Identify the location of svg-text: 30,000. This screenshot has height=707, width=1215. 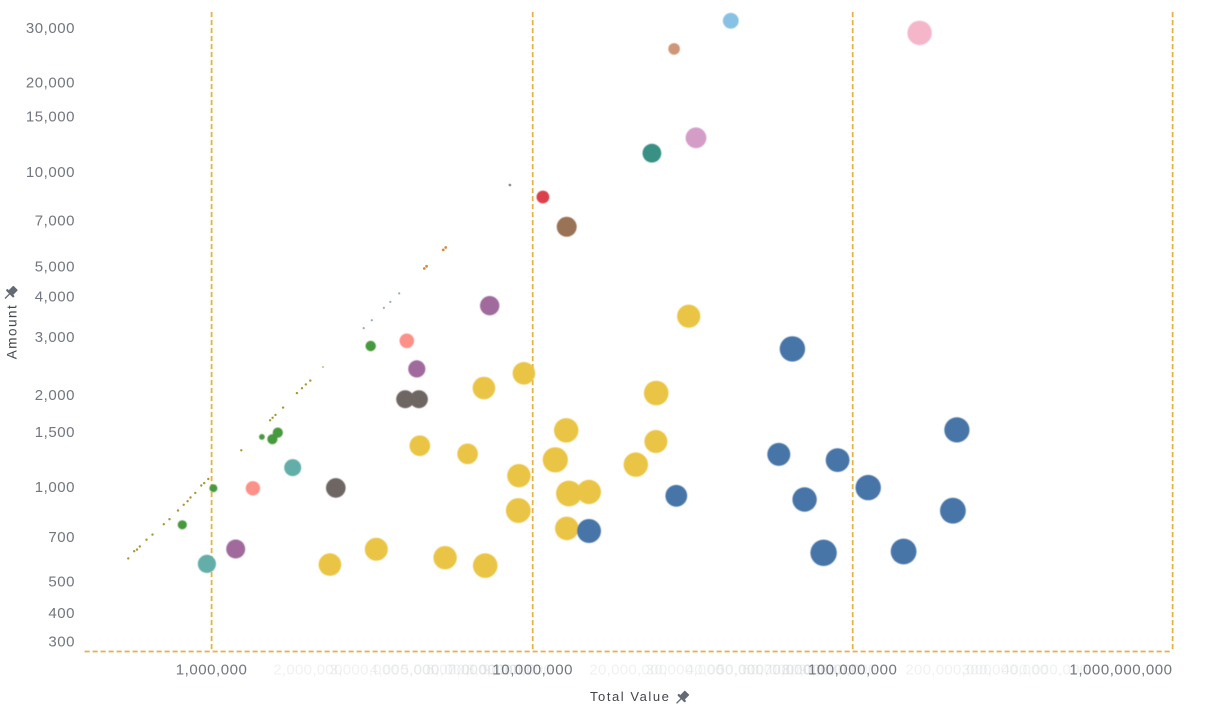
(50, 28).